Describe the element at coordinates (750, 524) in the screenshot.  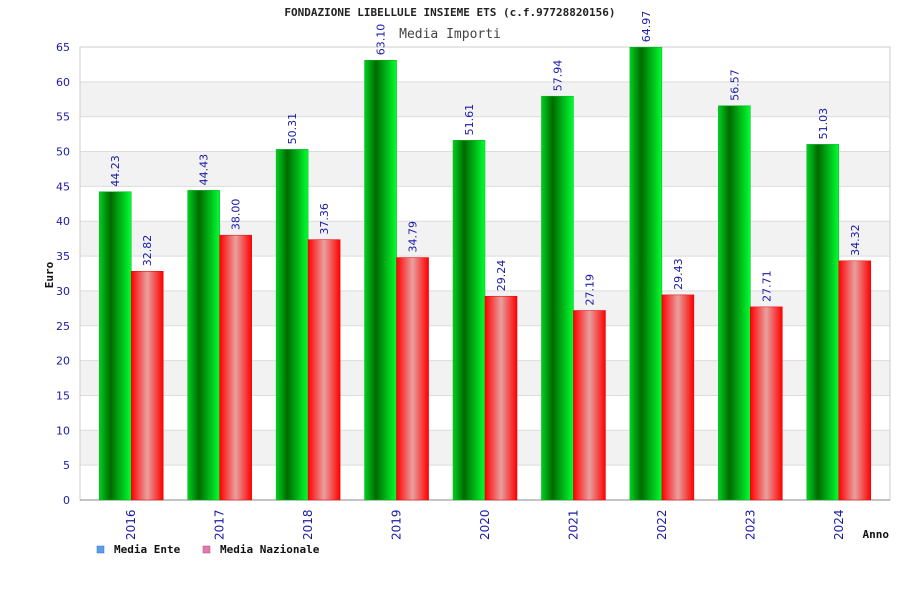
I see `x-tick-label: 2023` at that location.